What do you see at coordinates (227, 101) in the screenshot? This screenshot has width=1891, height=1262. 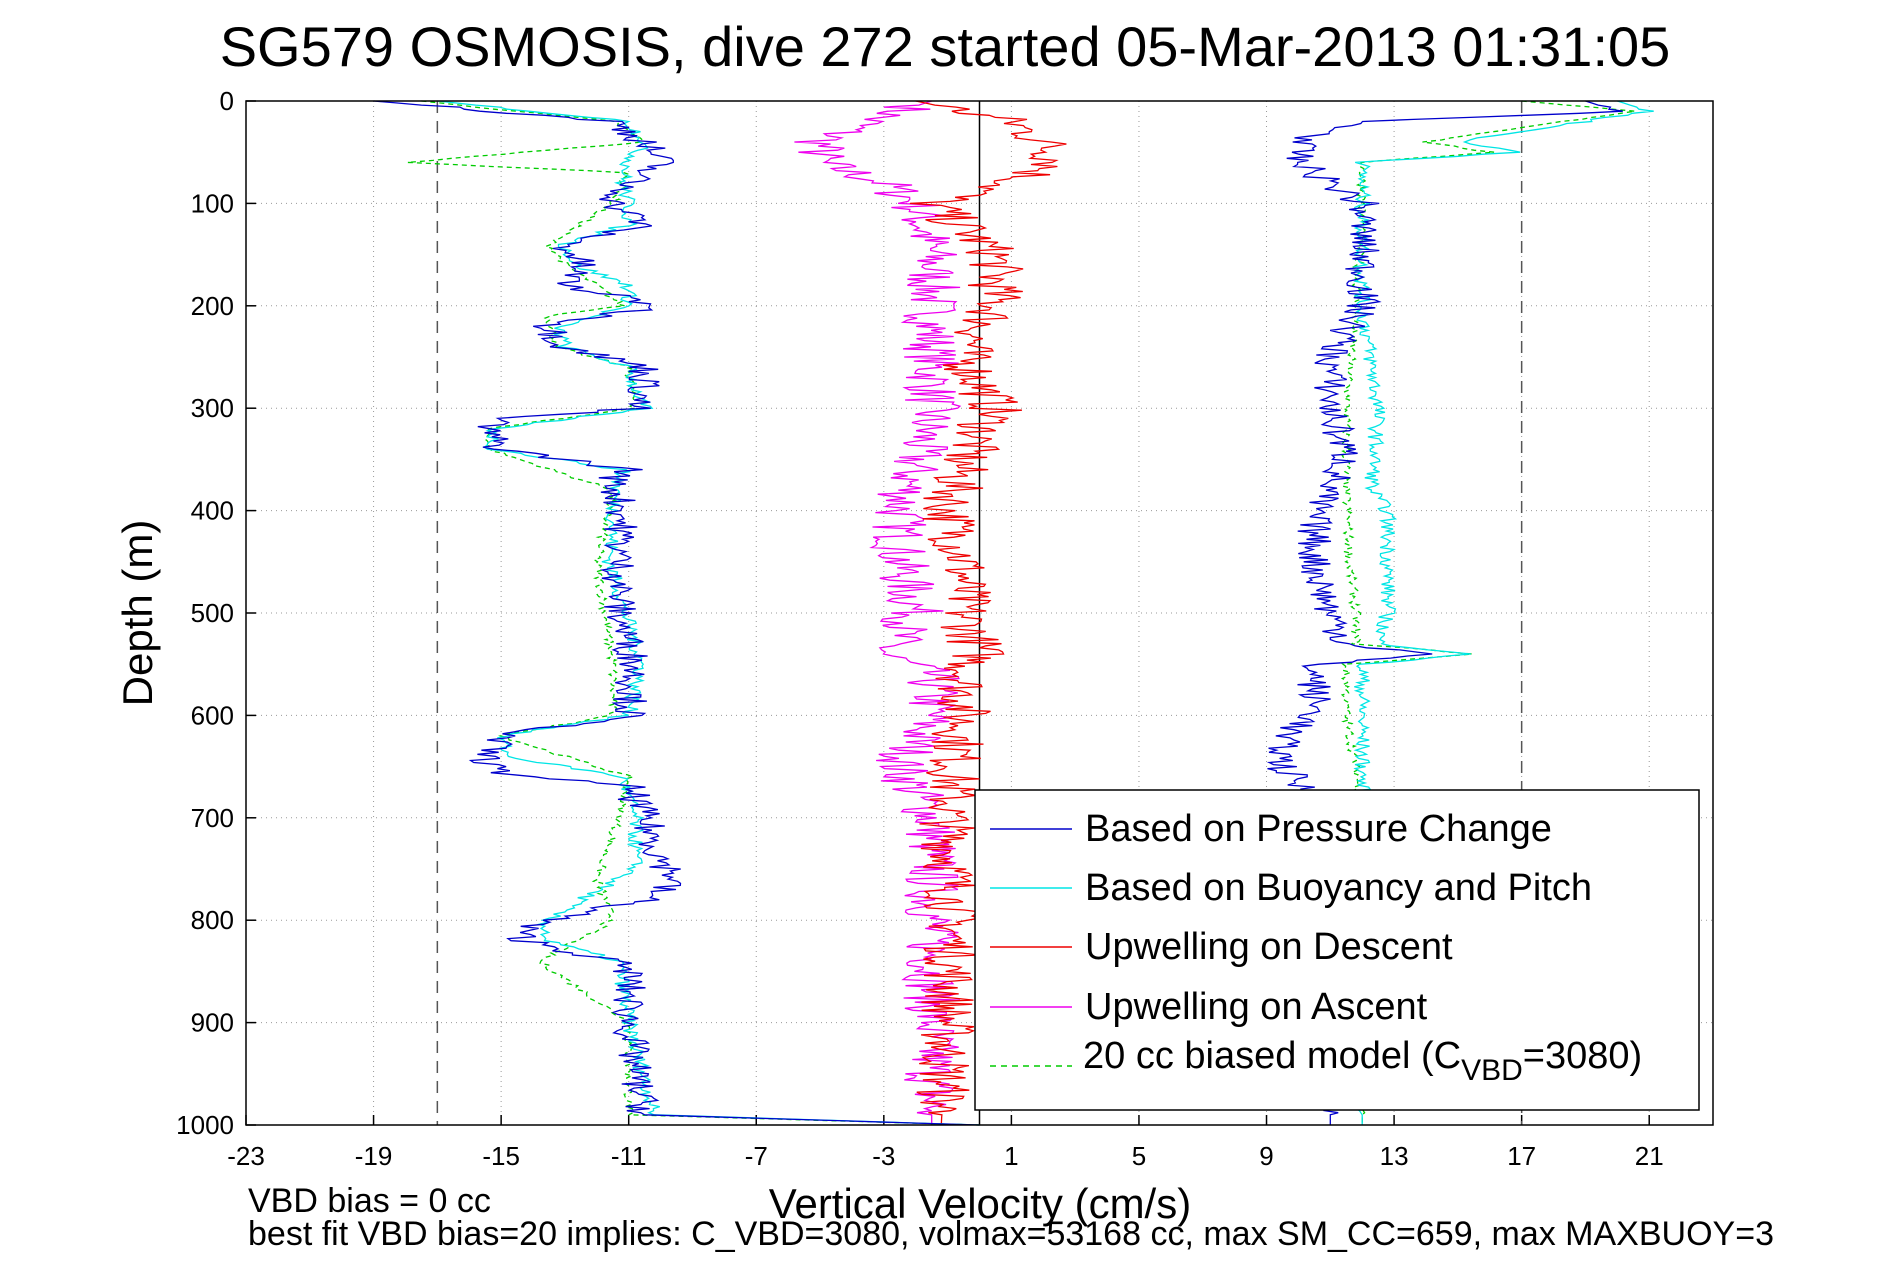 I see `y-tick-label: 0` at bounding box center [227, 101].